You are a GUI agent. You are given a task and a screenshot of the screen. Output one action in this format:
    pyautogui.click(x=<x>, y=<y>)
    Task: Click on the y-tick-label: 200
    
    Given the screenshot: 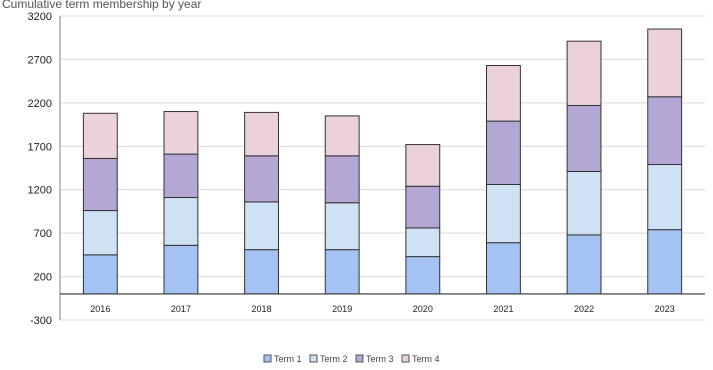 What is the action you would take?
    pyautogui.click(x=43, y=278)
    